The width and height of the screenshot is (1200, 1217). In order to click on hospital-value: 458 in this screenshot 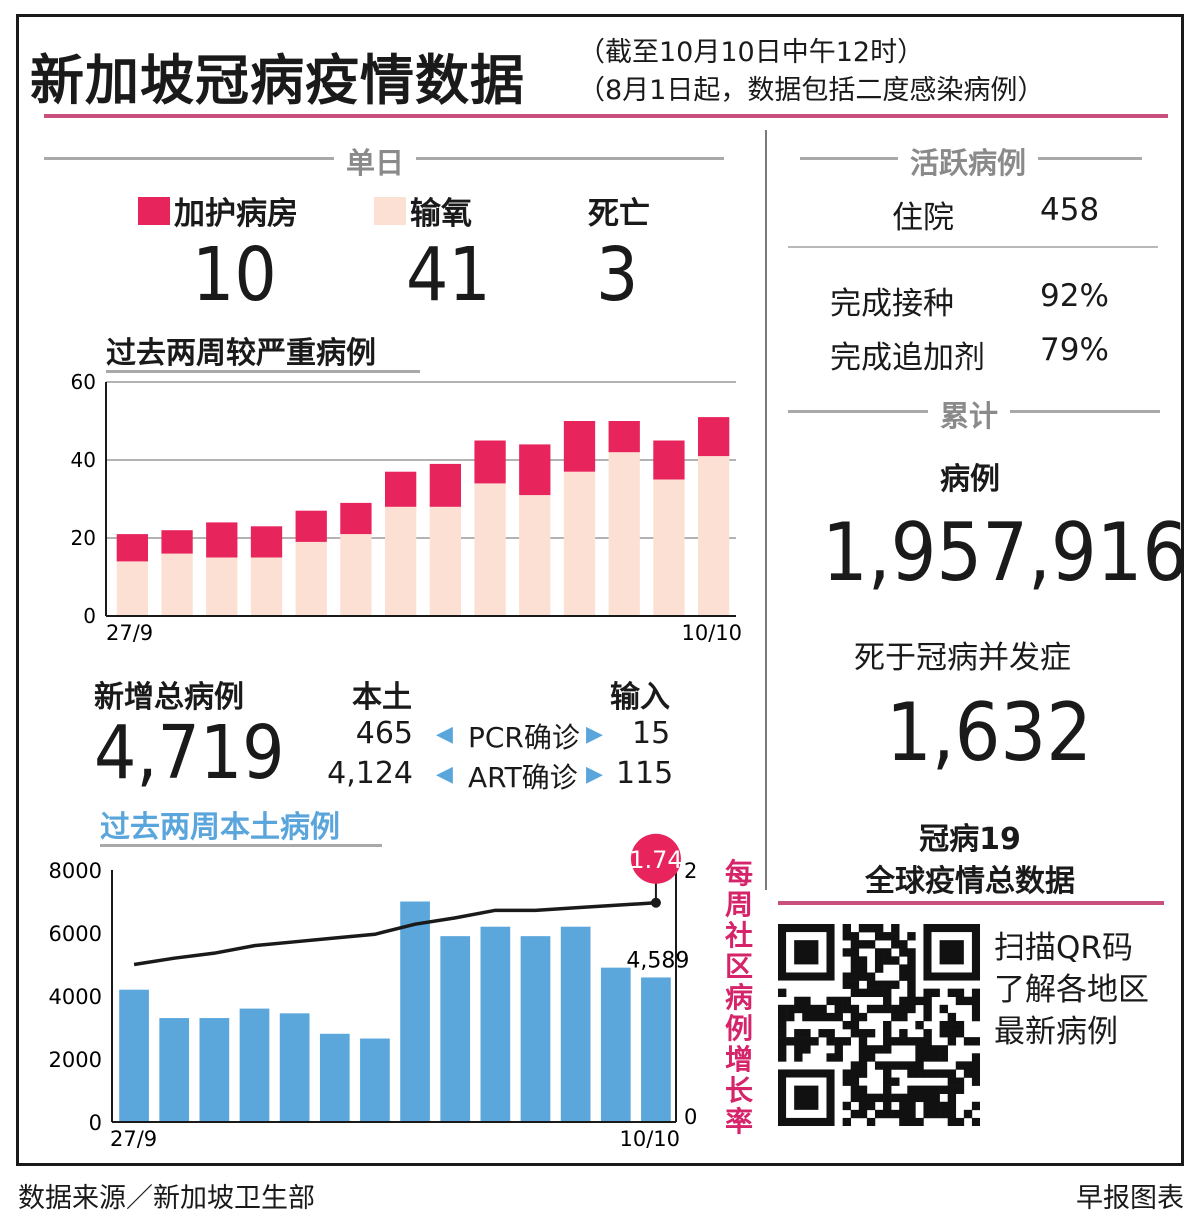, I will do `click(1070, 210)`.